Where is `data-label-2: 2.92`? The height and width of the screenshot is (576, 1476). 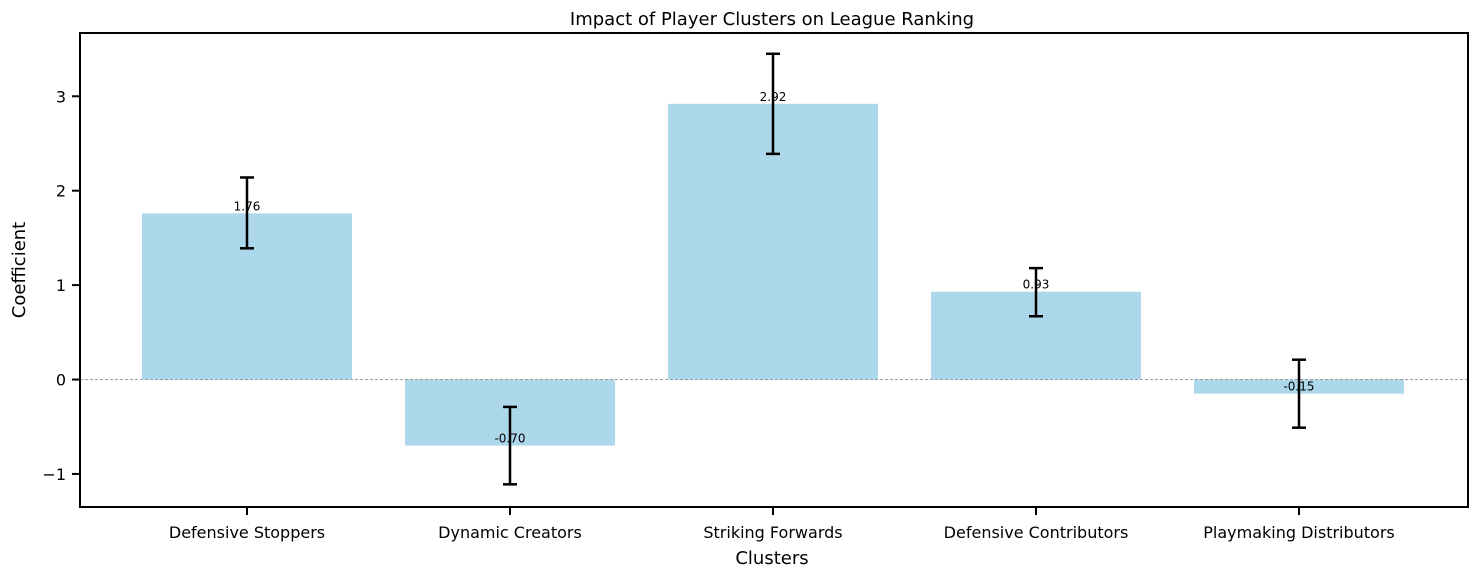
data-label-2: 2.92 is located at coordinates (773, 97).